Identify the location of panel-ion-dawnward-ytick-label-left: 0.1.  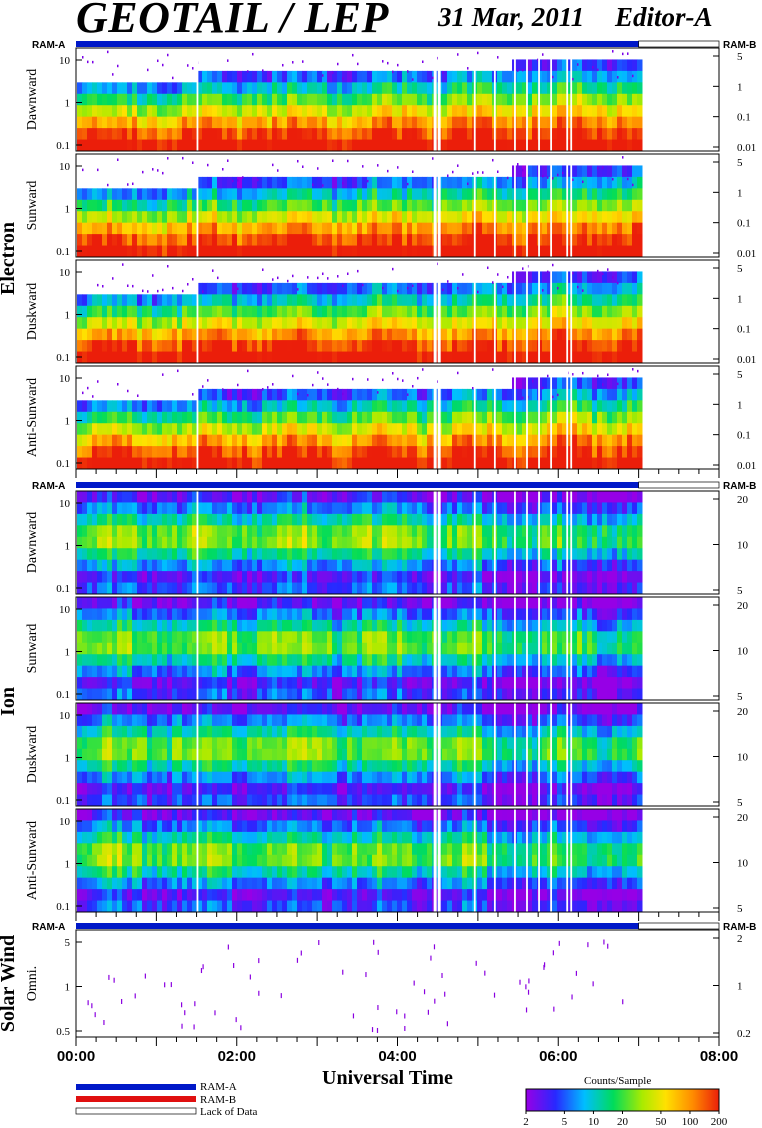
(63, 589).